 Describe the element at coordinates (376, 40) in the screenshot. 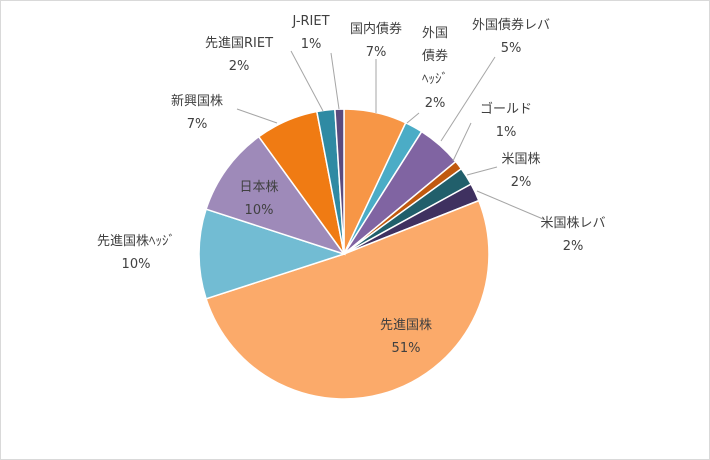

I see `slice-label-1: 国内債券 7%` at that location.